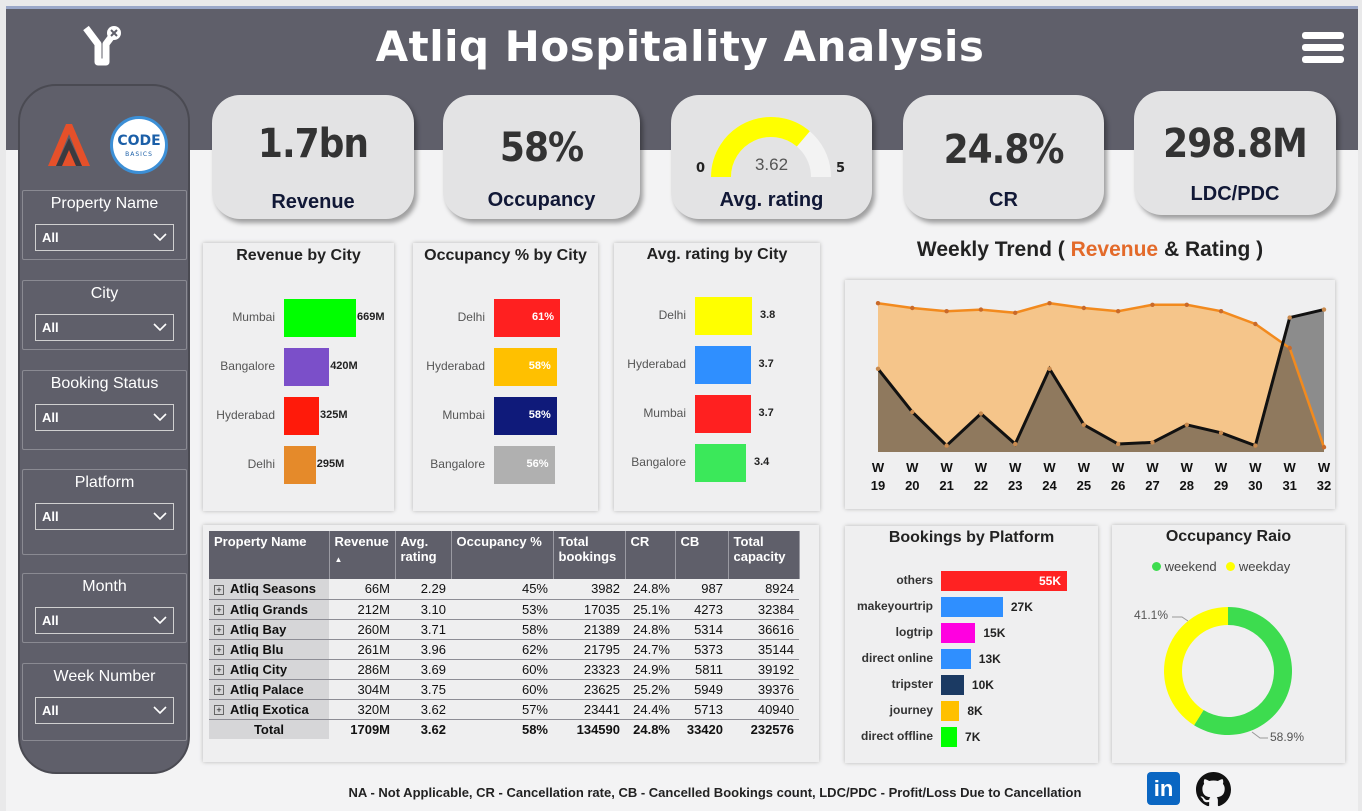 Image resolution: width=1362 pixels, height=811 pixels. Describe the element at coordinates (772, 729) in the screenshot. I see `table-cell: 232576` at that location.